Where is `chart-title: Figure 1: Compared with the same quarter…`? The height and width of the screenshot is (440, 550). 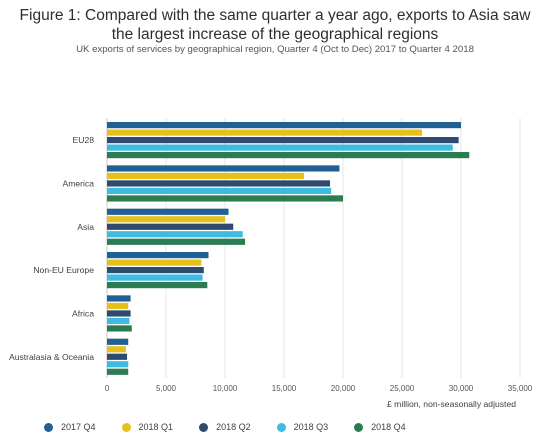 chart-title: Figure 1: Compared with the same quarter… is located at coordinates (275, 25).